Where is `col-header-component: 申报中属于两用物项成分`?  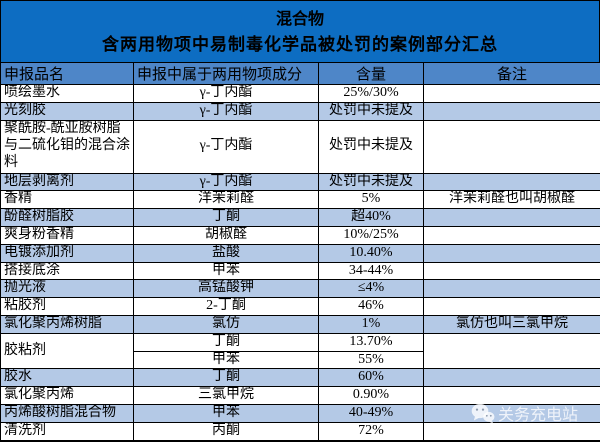 col-header-component: 申报中属于两用物项成分 is located at coordinates (226, 73).